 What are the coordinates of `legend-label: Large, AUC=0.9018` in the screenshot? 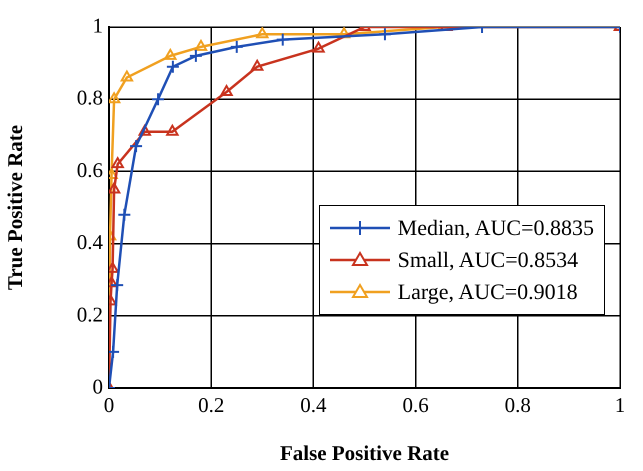 It's located at (488, 292).